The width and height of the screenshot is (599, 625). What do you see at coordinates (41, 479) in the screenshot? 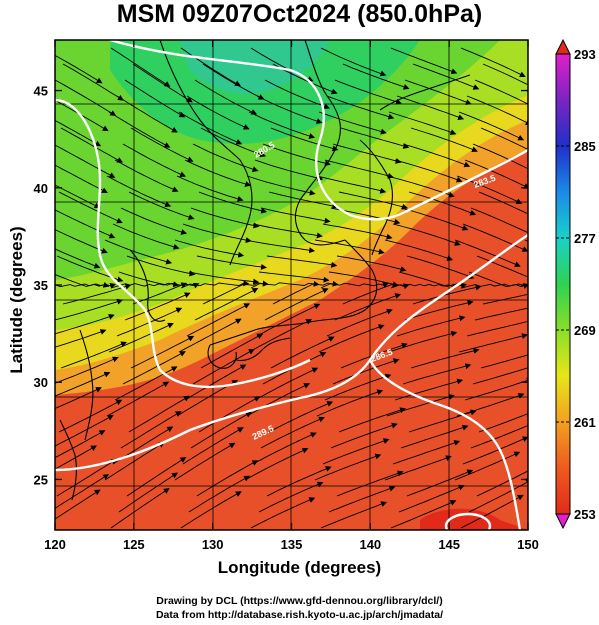
I see `y-tick-label: 25` at bounding box center [41, 479].